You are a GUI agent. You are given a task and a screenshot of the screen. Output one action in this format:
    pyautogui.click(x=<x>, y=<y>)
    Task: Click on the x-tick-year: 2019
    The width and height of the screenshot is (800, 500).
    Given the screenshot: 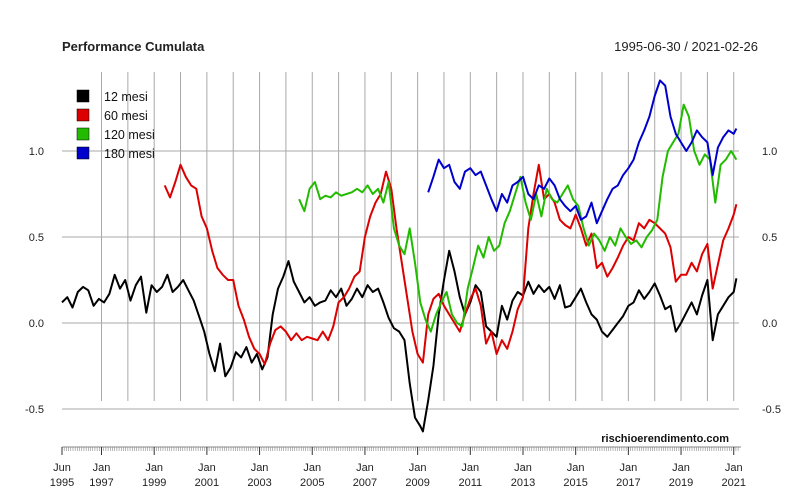 What is the action you would take?
    pyautogui.click(x=681, y=483)
    